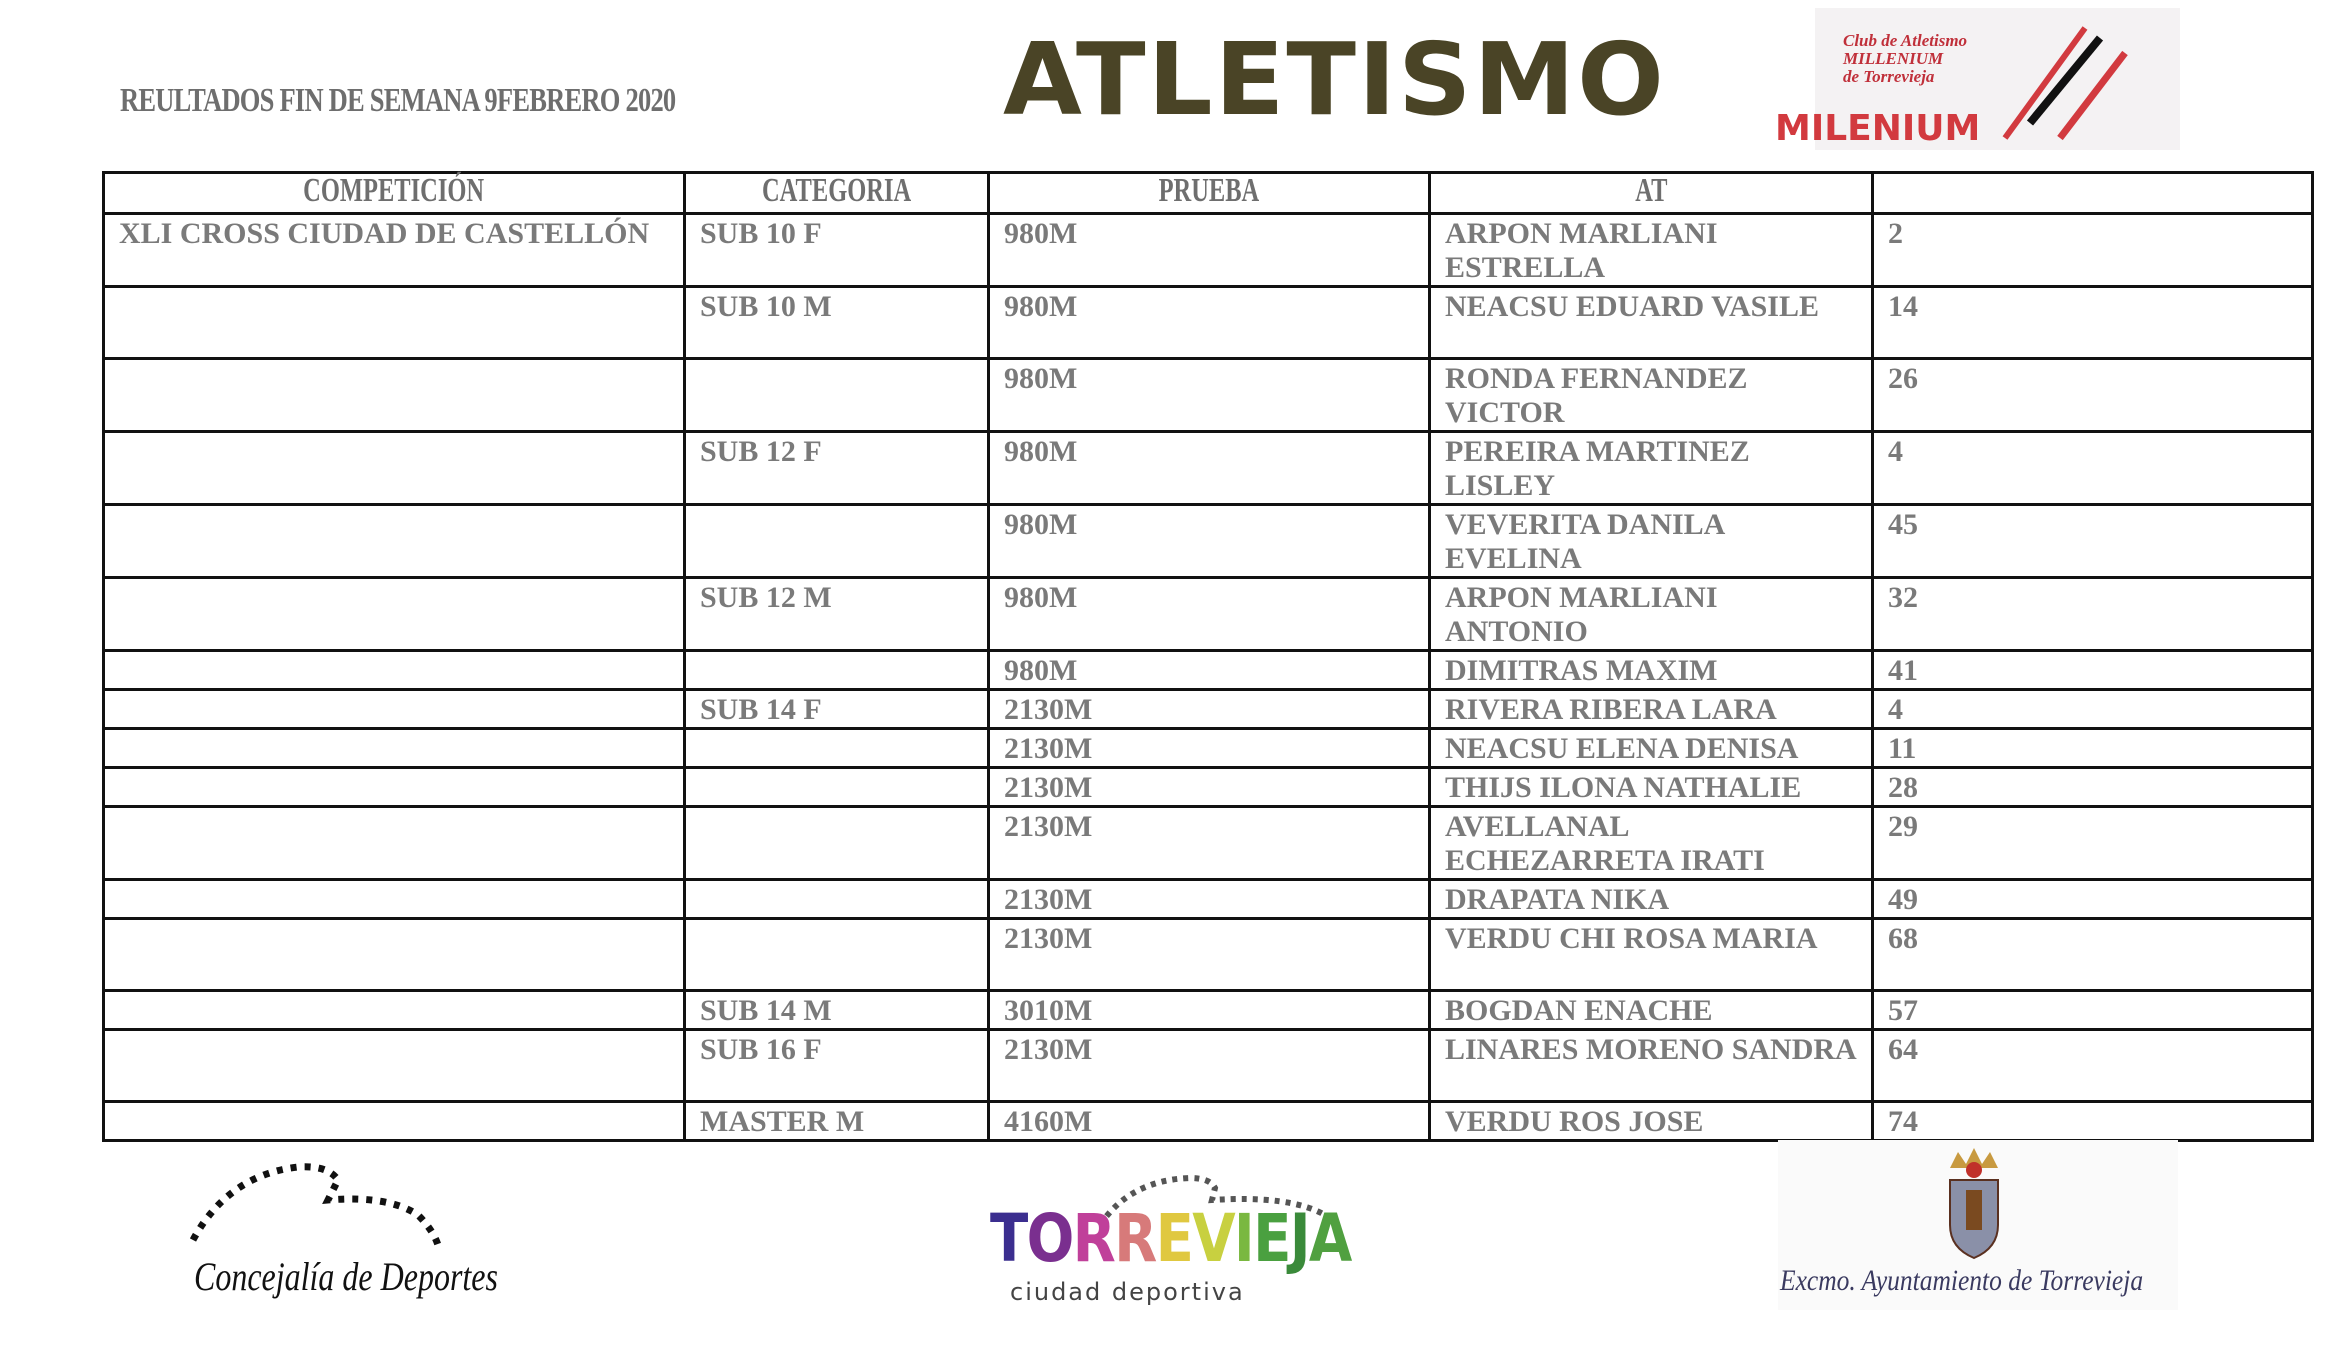 This screenshot has height=1359, width=2328. I want to click on table-row: MASTER M 4160M VERDU ROS JOSE 74, so click(1208, 1121).